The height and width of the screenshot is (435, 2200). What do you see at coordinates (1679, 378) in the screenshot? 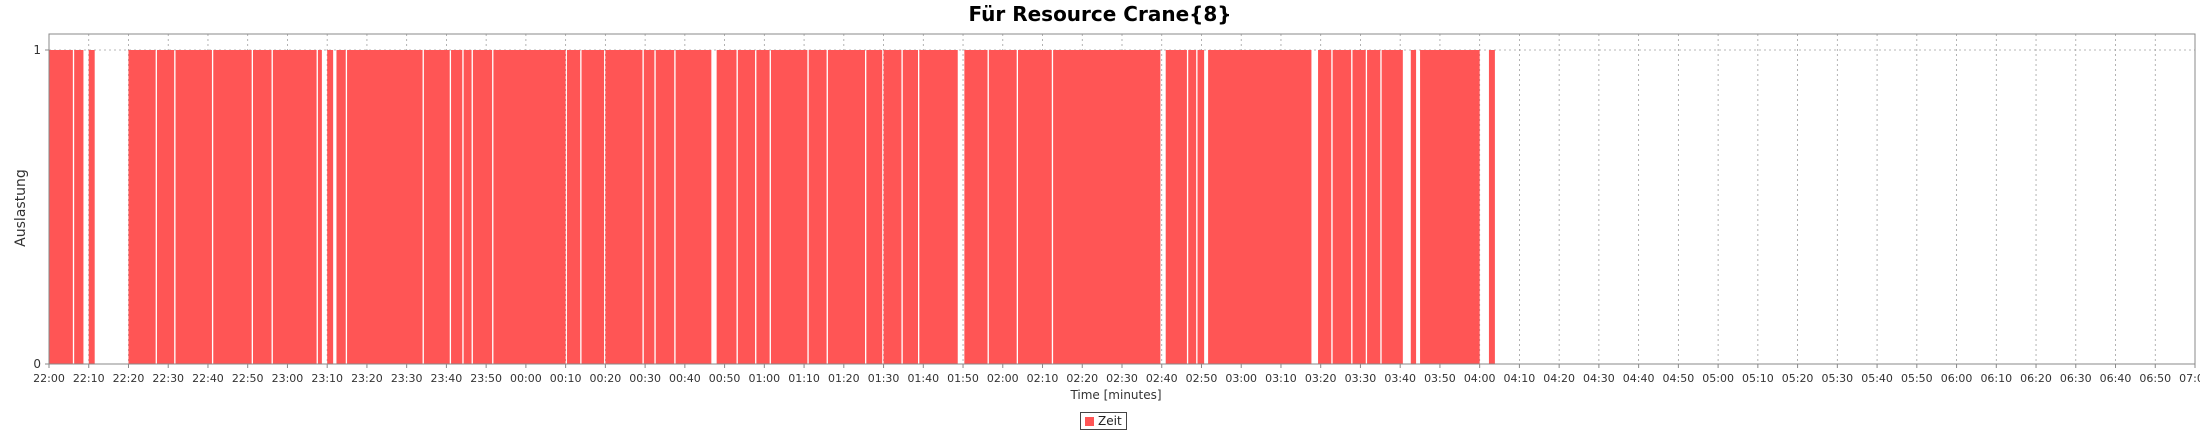
I see `x-tick-label: 04:50` at bounding box center [1679, 378].